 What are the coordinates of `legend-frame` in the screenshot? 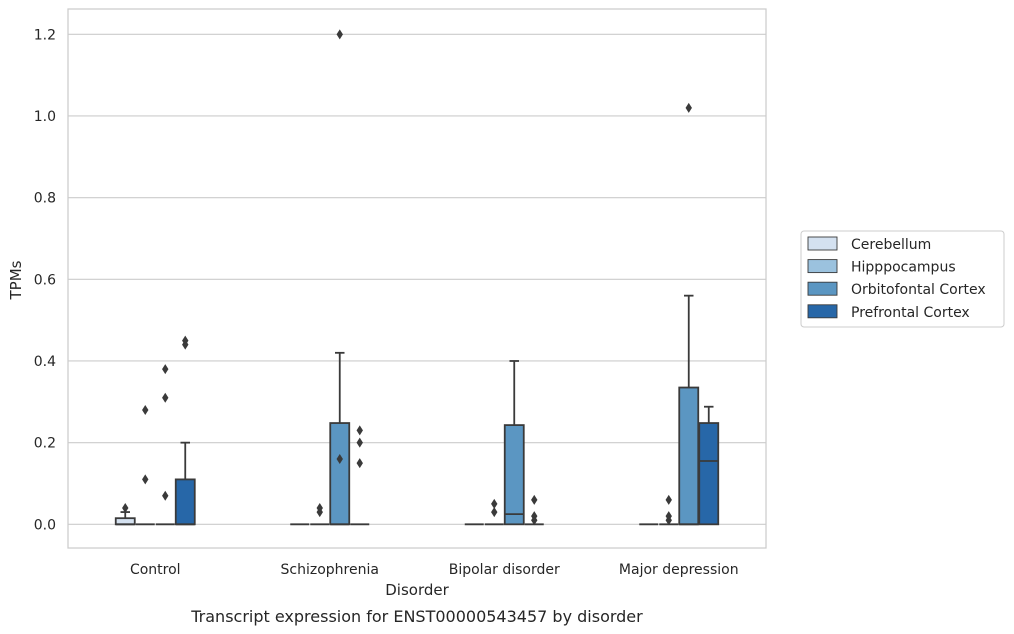 It's located at (902, 279).